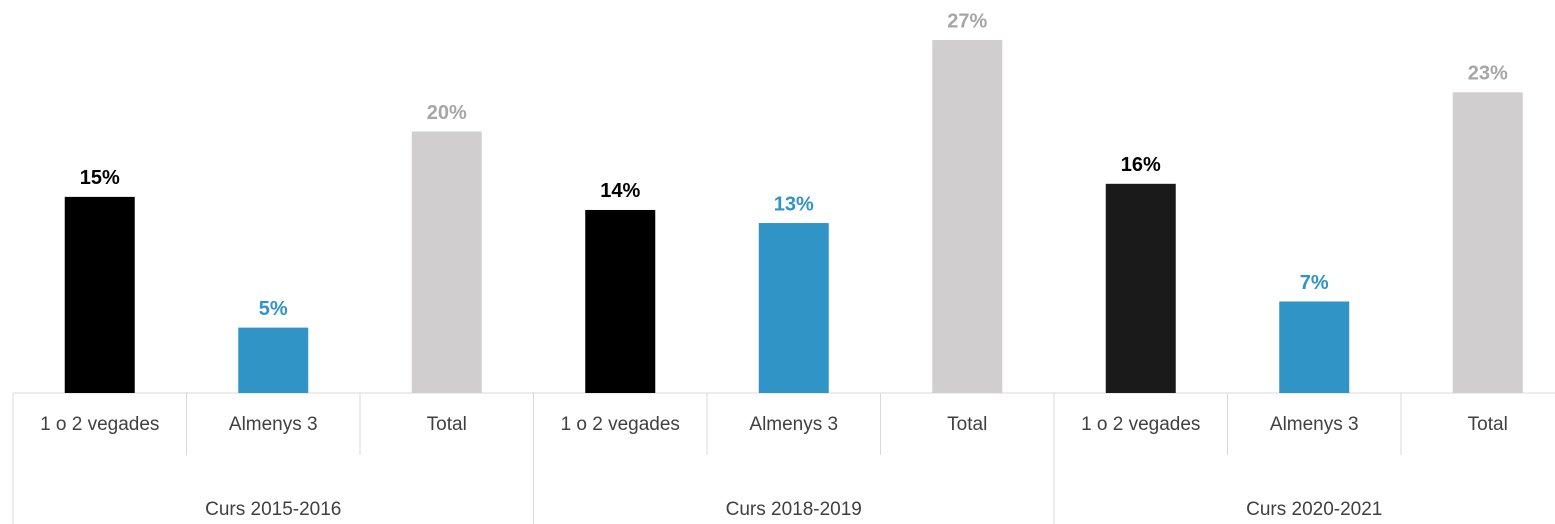 The width and height of the screenshot is (1555, 524). What do you see at coordinates (273, 309) in the screenshot?
I see `value-label: 5%` at bounding box center [273, 309].